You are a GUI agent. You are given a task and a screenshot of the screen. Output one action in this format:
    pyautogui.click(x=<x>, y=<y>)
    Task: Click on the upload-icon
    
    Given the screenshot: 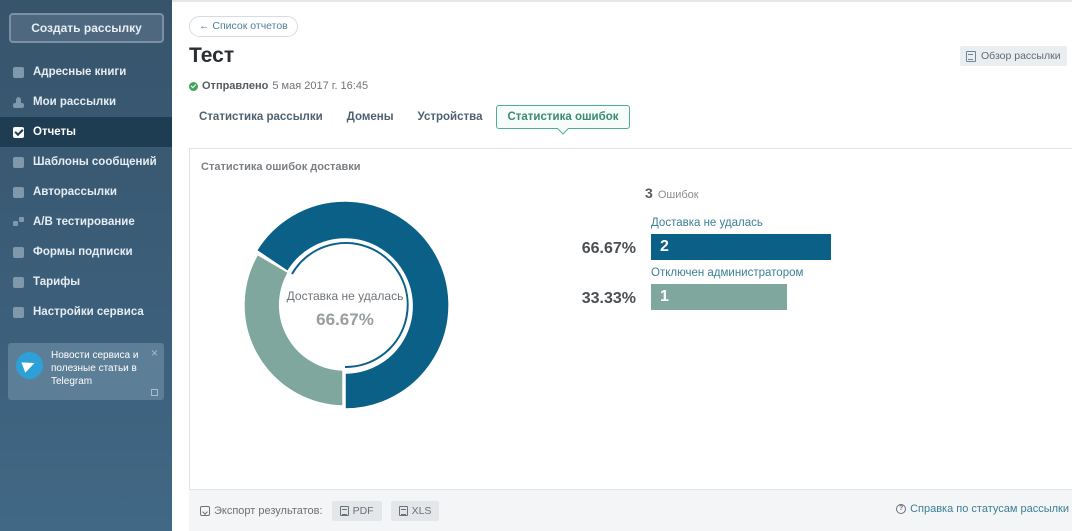 What is the action you would take?
    pyautogui.click(x=18, y=102)
    